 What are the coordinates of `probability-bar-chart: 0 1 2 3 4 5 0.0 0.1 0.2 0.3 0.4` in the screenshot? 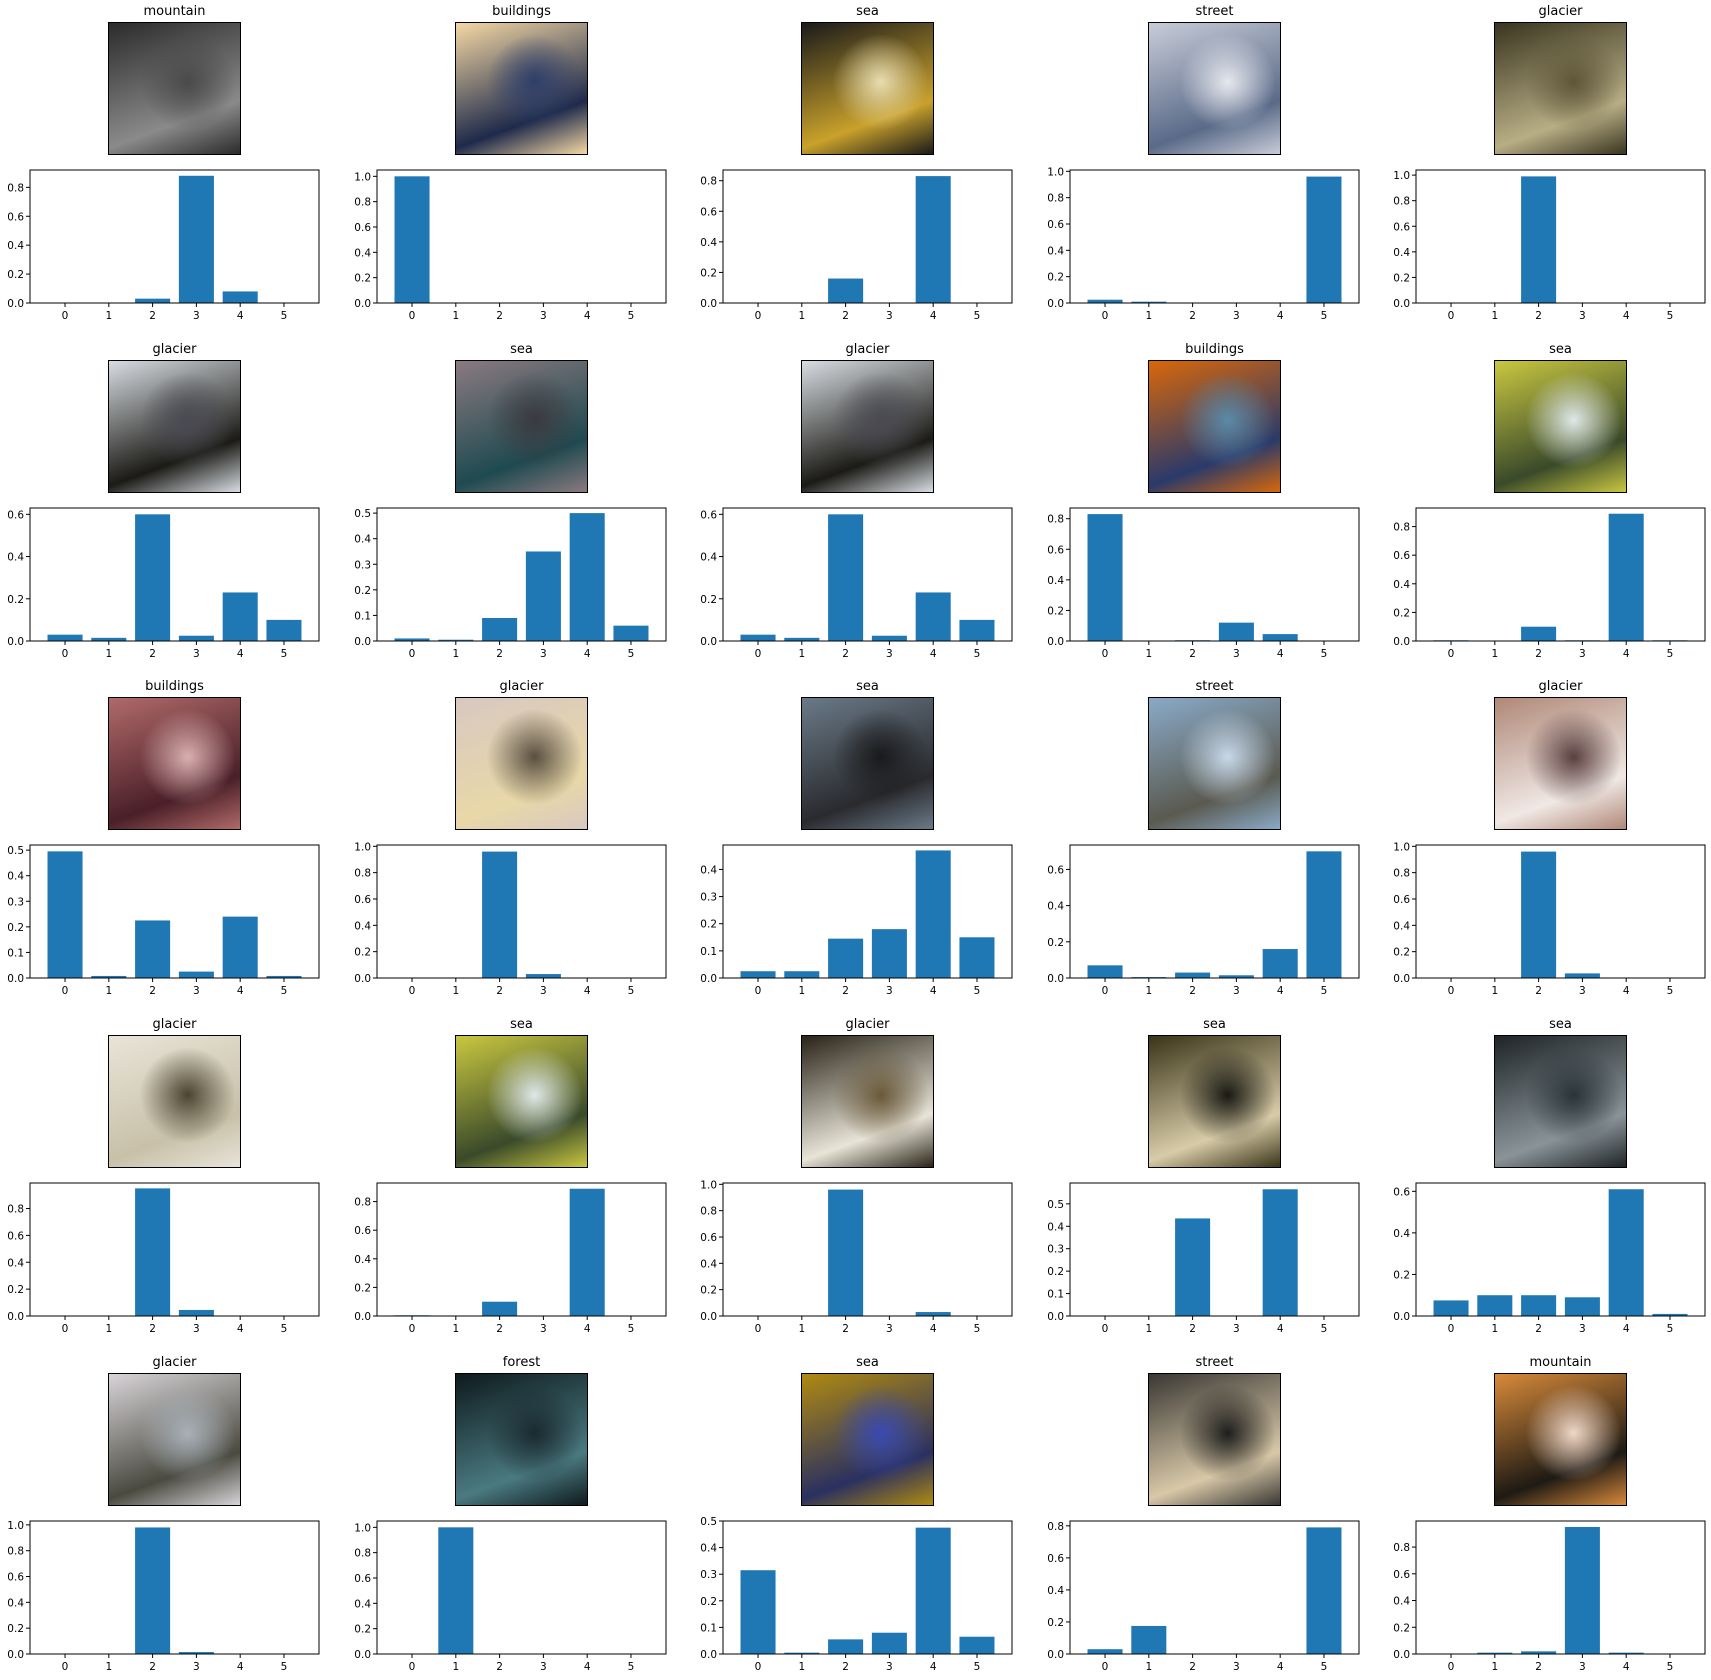 It's located at (856, 920).